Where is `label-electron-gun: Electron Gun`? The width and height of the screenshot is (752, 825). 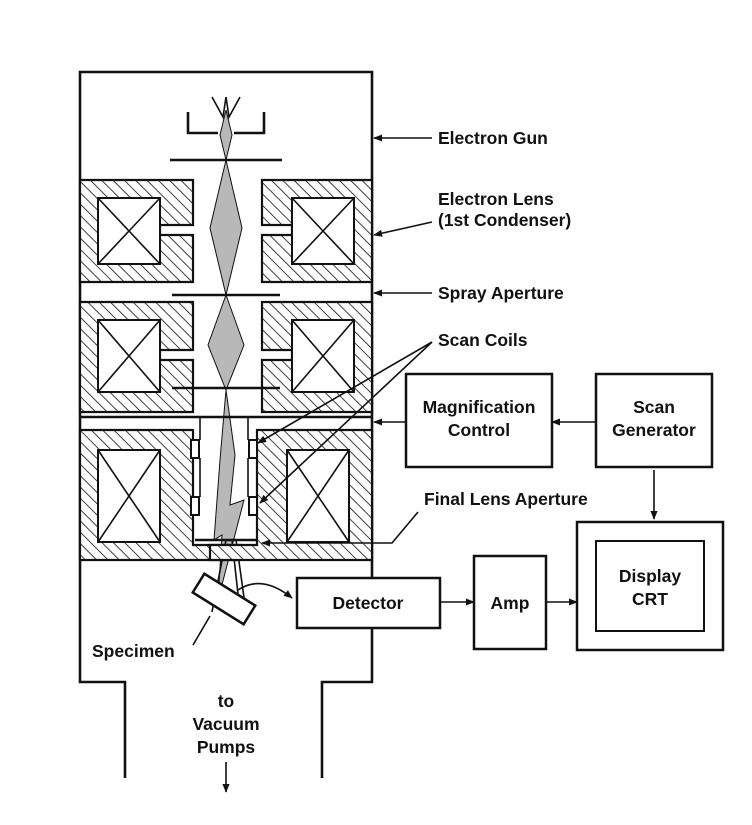 label-electron-gun: Electron Gun is located at coordinates (493, 138).